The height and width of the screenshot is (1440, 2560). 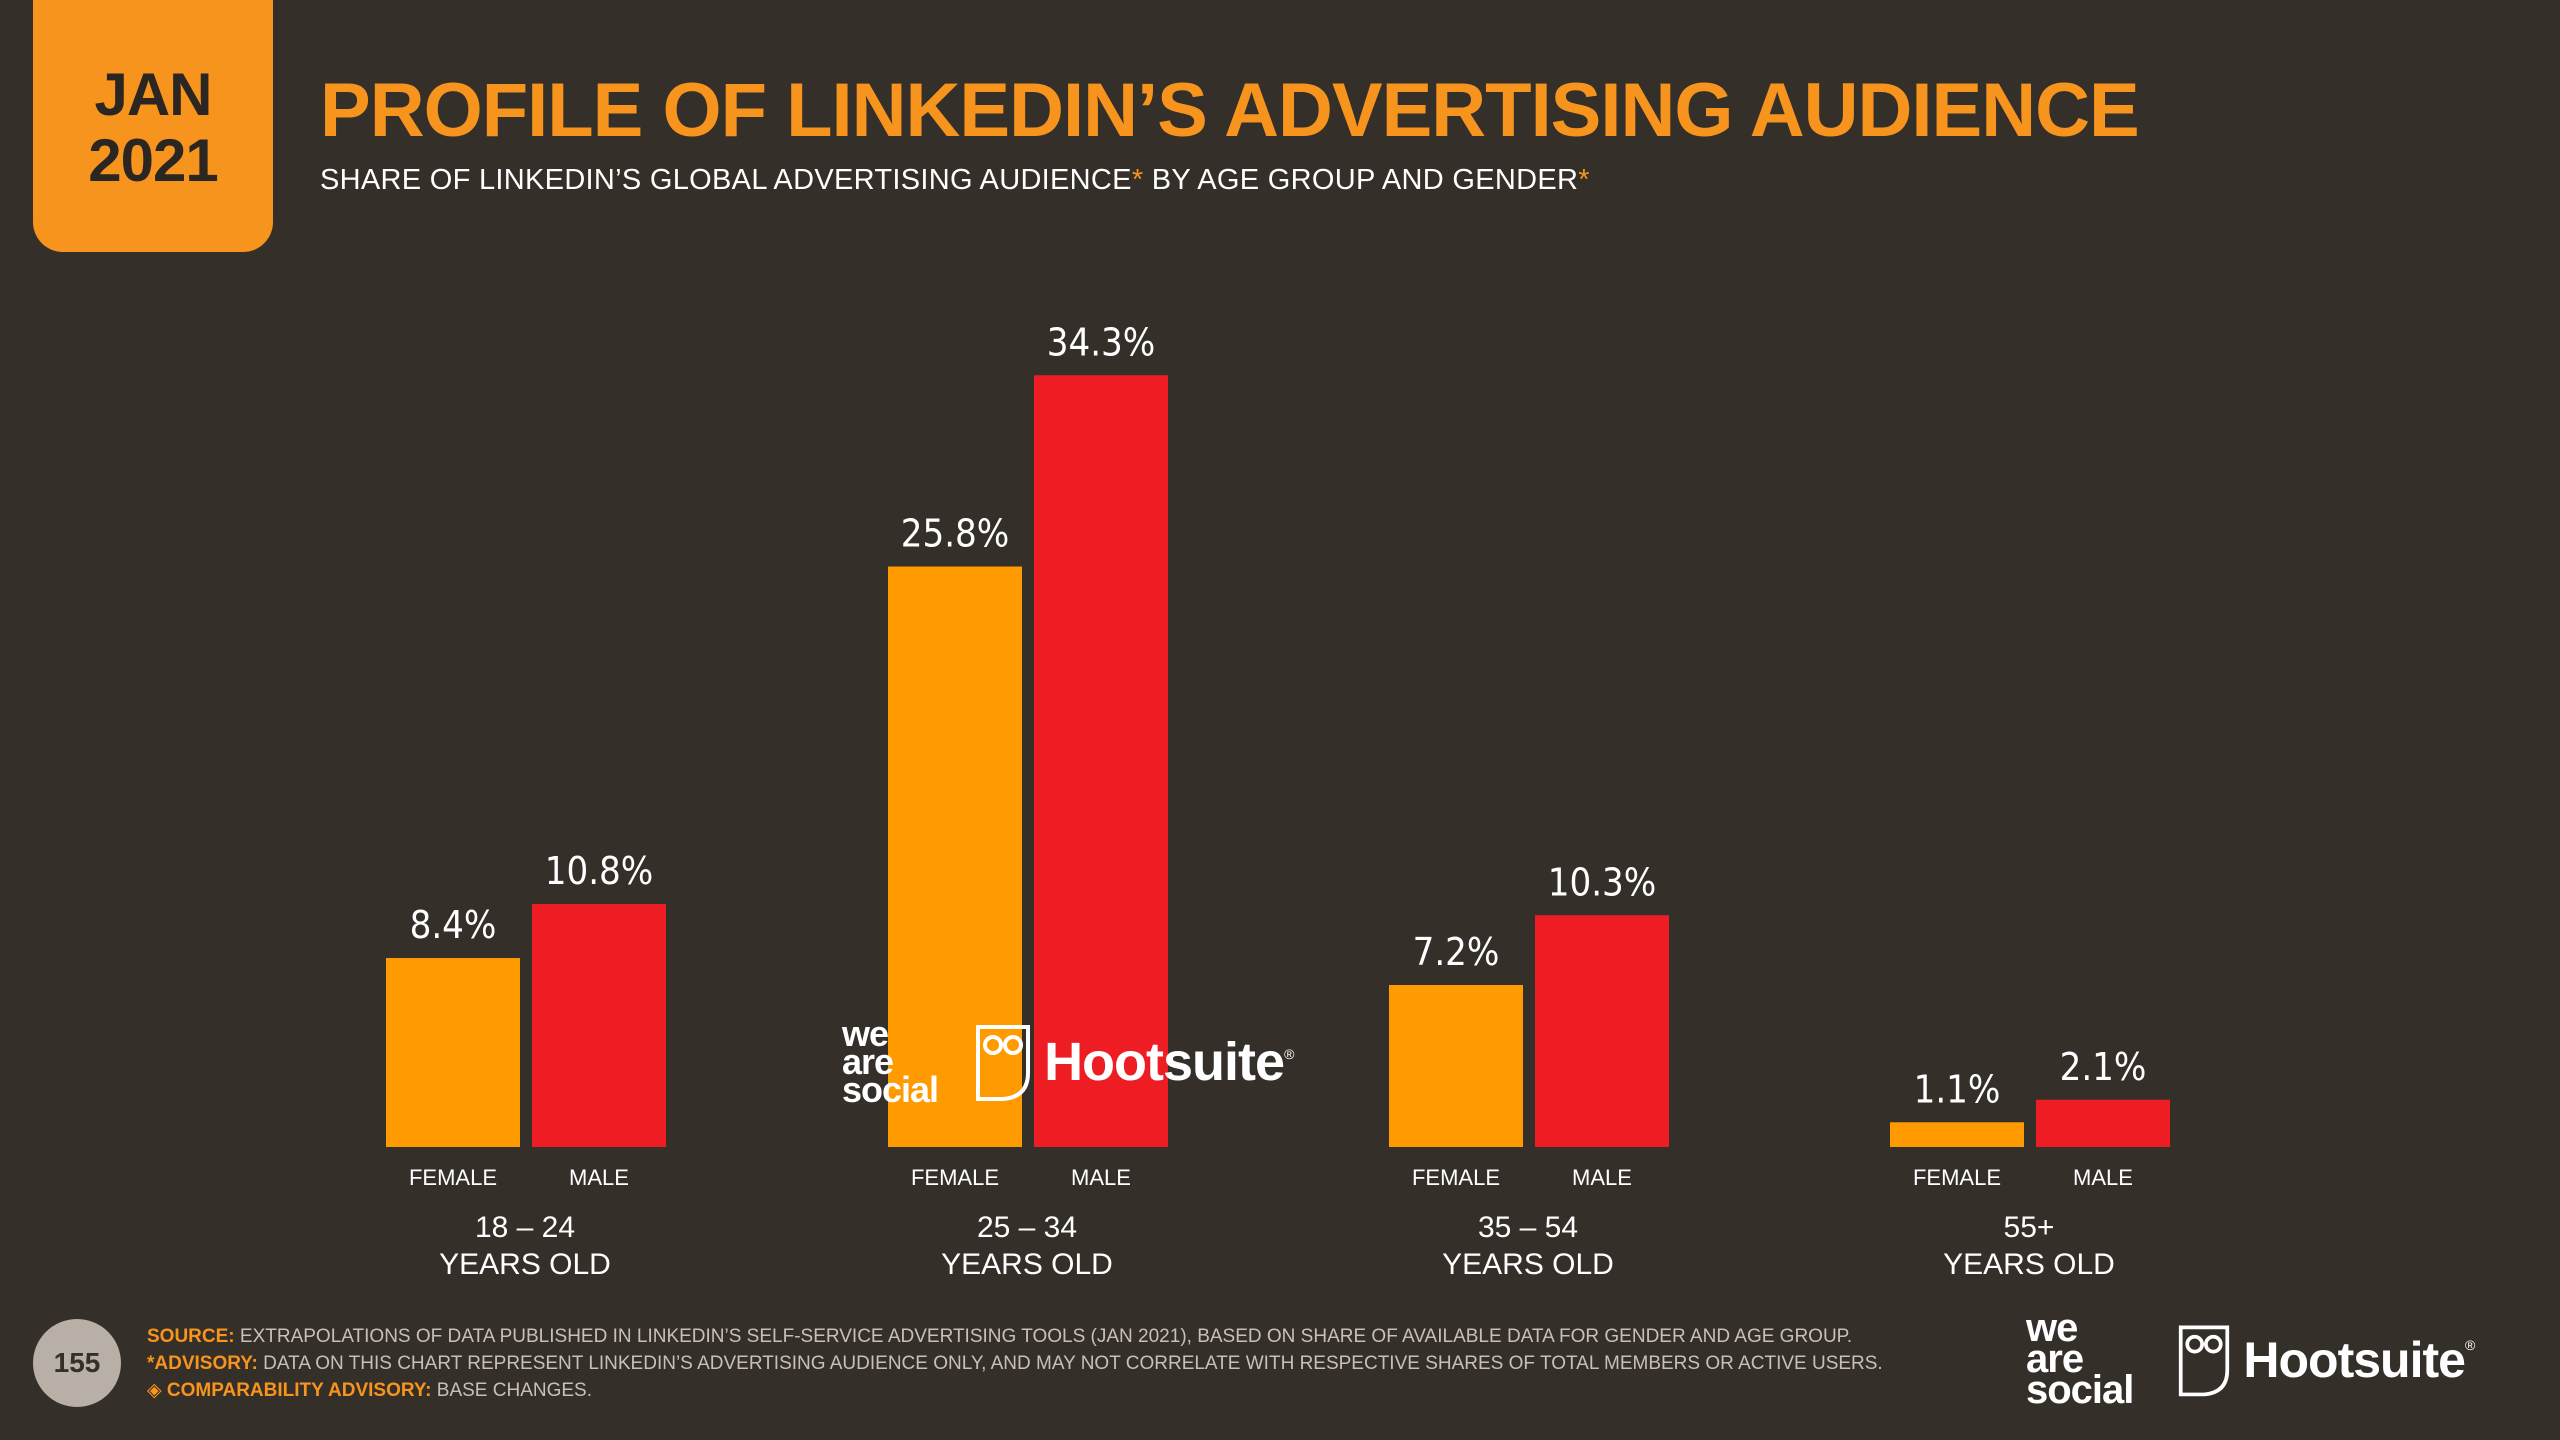 I want to click on subtitle-asterisk-2: *, so click(x=1584, y=180).